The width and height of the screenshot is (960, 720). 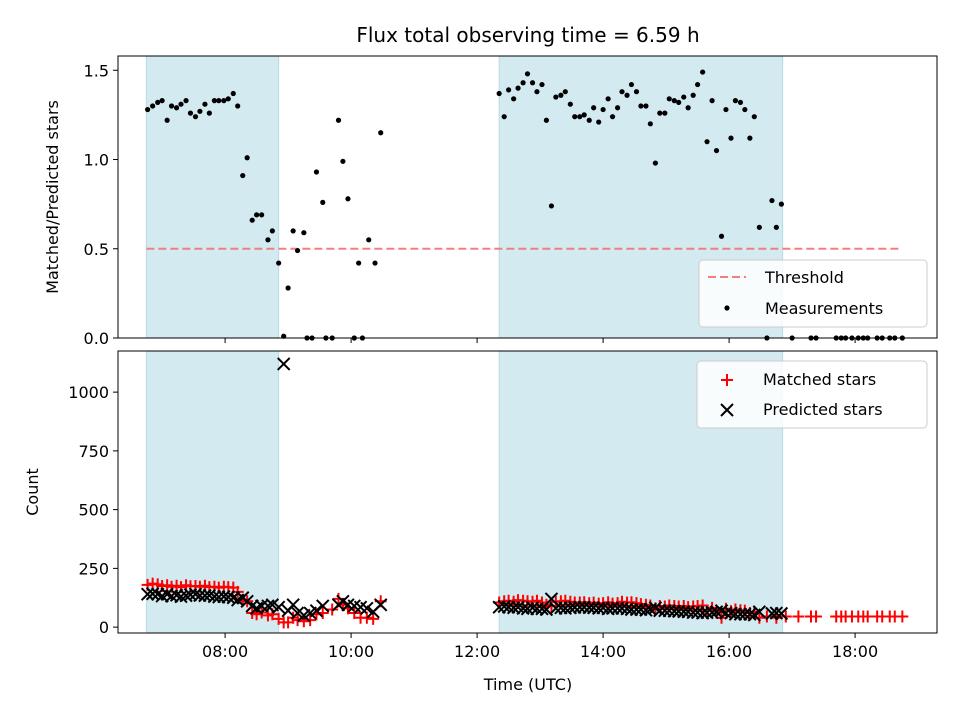 What do you see at coordinates (727, 380) in the screenshot?
I see `legend-matched-swatch` at bounding box center [727, 380].